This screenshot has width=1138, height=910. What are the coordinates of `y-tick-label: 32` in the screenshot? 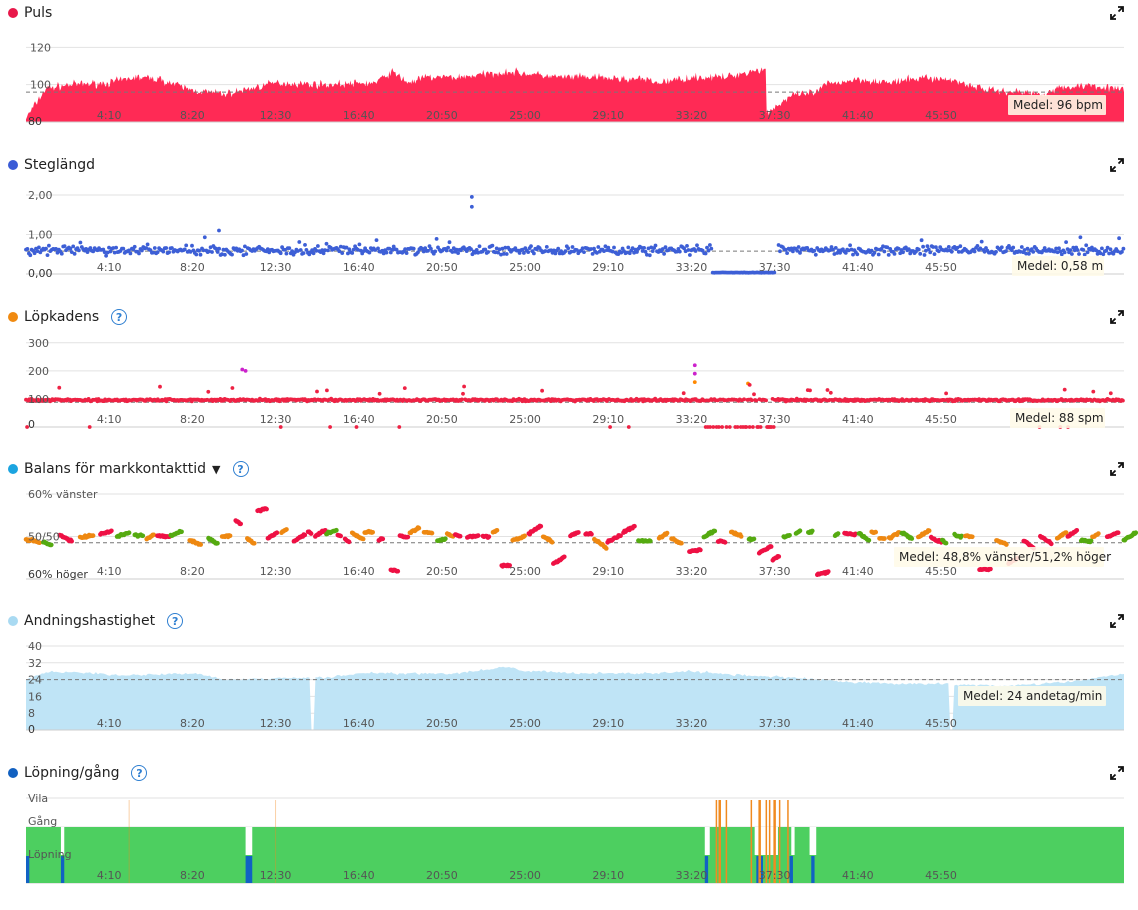 It's located at (35, 663).